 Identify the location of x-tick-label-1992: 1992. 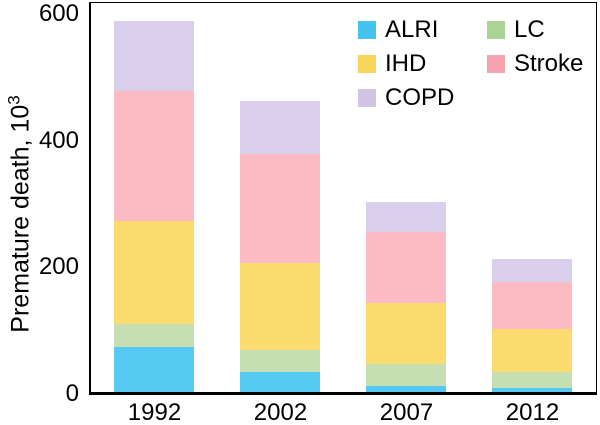
(154, 412).